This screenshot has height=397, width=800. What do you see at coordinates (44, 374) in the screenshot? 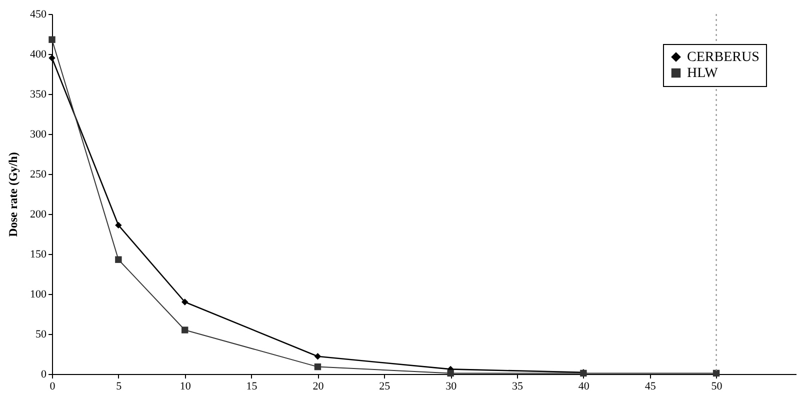
I see `y-tick-label: 0` at bounding box center [44, 374].